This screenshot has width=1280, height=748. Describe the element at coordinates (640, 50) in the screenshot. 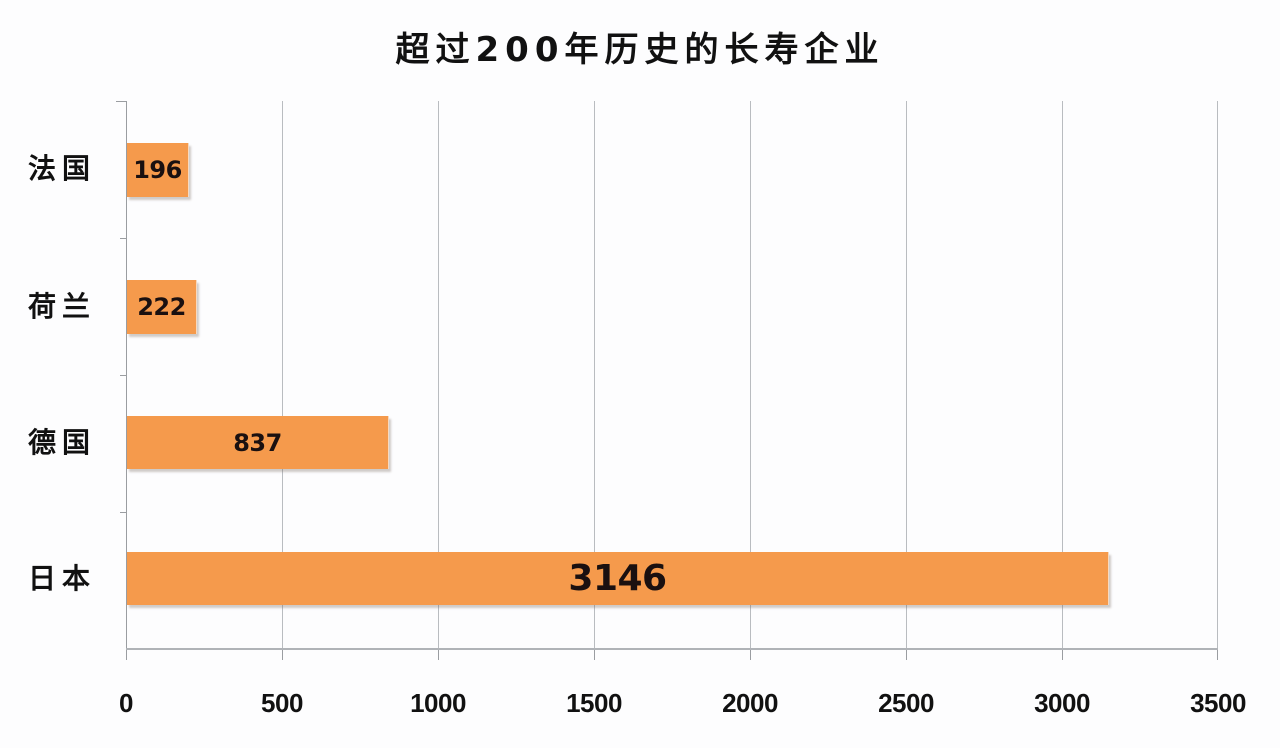

I see `chart-title: 超过200年历史的长寿企业` at that location.